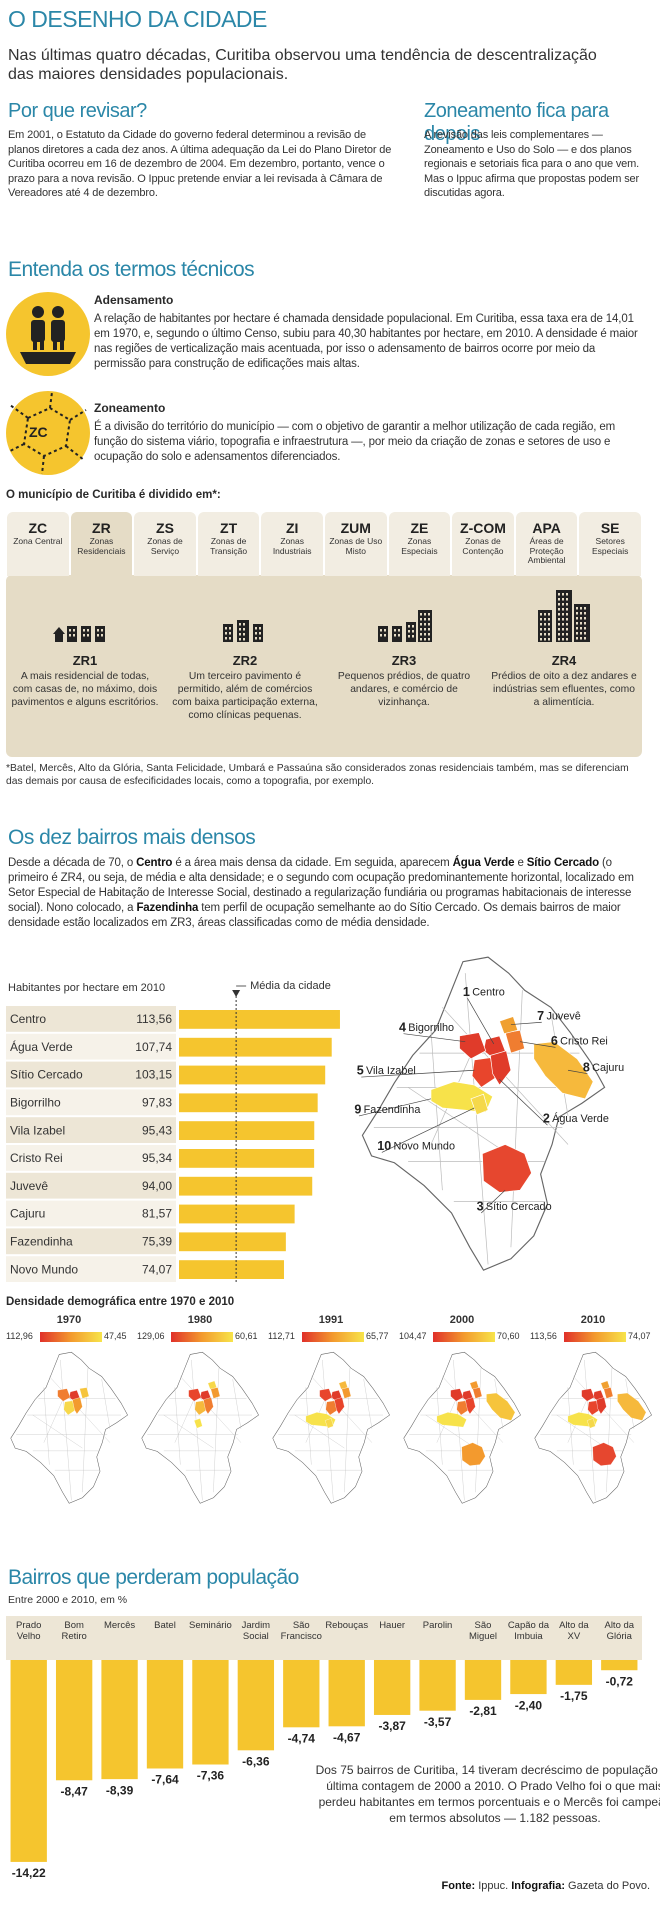  I want to click on map-name: Vila Izabel, so click(391, 1071).